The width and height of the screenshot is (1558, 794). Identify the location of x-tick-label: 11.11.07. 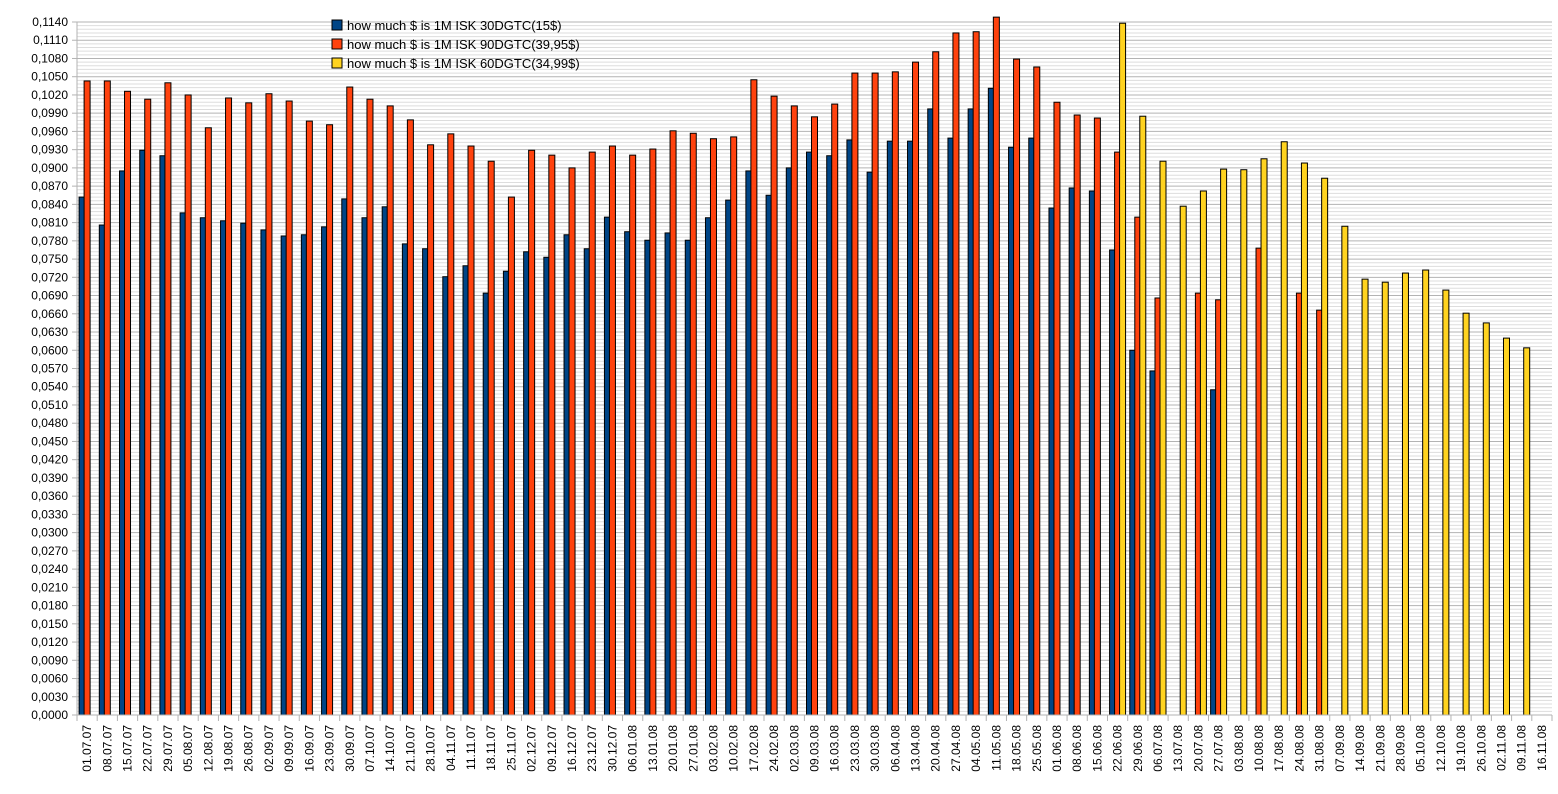
(471, 747).